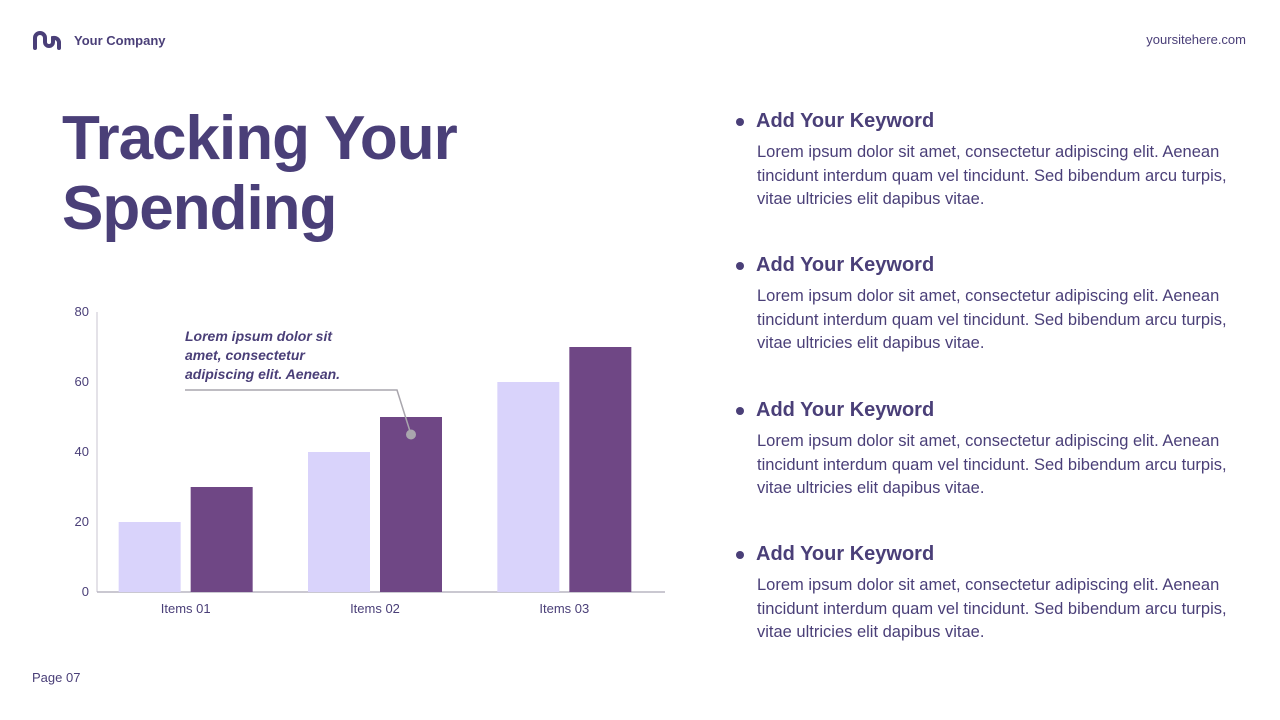 The height and width of the screenshot is (720, 1280). I want to click on y-tick-label: 80, so click(82, 311).